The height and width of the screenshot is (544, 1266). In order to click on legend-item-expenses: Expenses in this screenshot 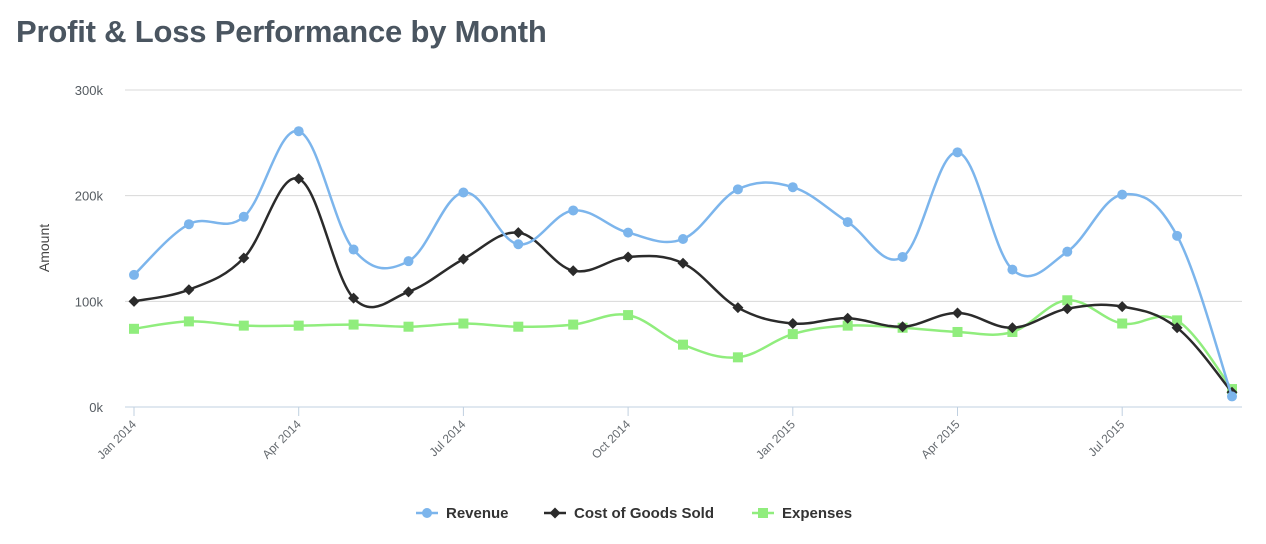, I will do `click(802, 513)`.